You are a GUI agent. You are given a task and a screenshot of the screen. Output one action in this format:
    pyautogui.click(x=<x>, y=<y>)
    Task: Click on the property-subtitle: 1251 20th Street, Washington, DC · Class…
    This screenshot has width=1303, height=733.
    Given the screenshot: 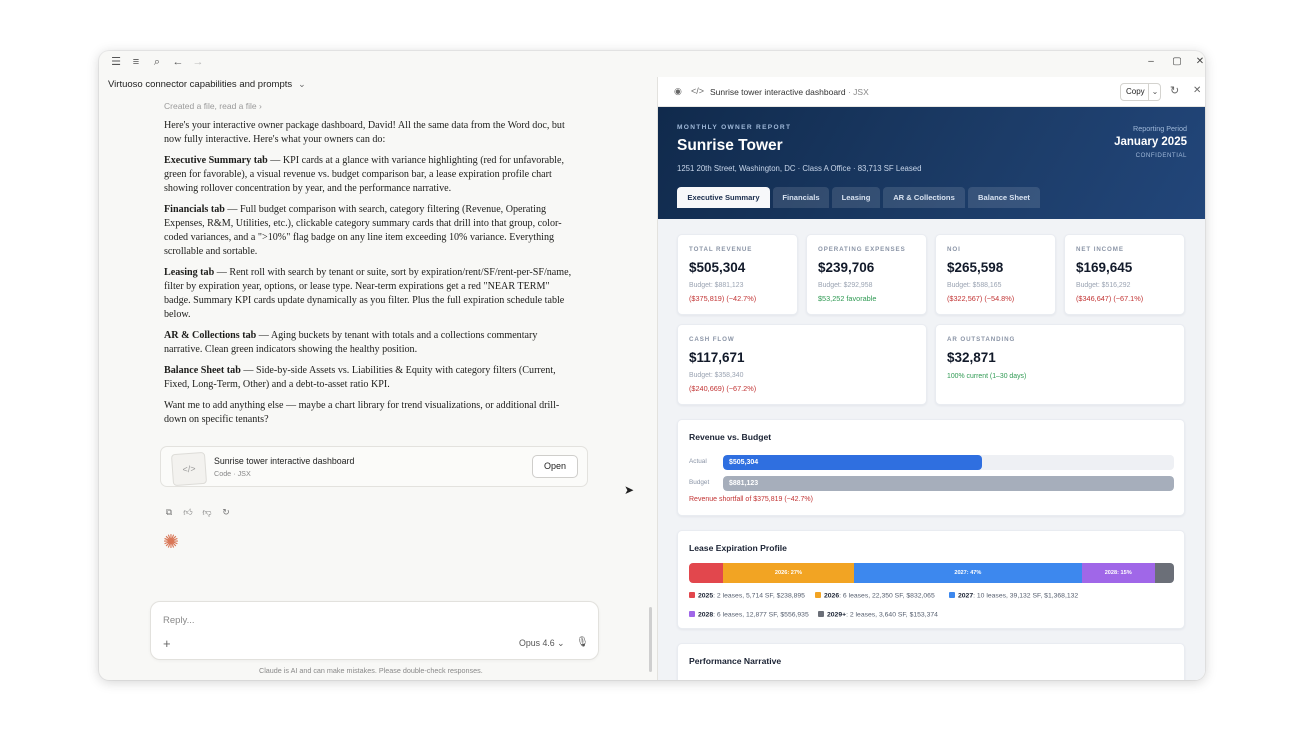 What is the action you would take?
    pyautogui.click(x=799, y=168)
    